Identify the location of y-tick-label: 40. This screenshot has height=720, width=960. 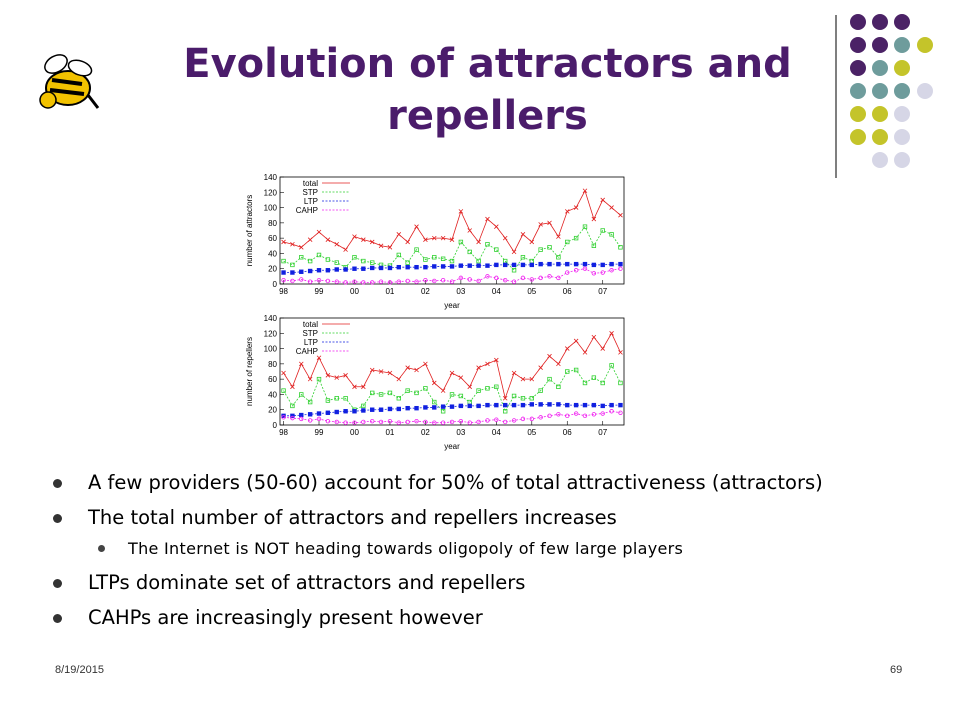
(272, 253).